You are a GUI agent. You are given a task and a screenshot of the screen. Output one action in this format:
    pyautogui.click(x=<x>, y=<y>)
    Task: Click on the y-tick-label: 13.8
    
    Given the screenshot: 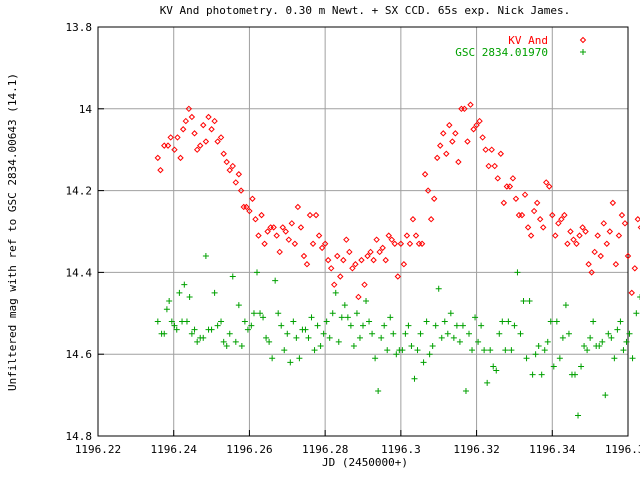 What is the action you would take?
    pyautogui.click(x=79, y=27)
    